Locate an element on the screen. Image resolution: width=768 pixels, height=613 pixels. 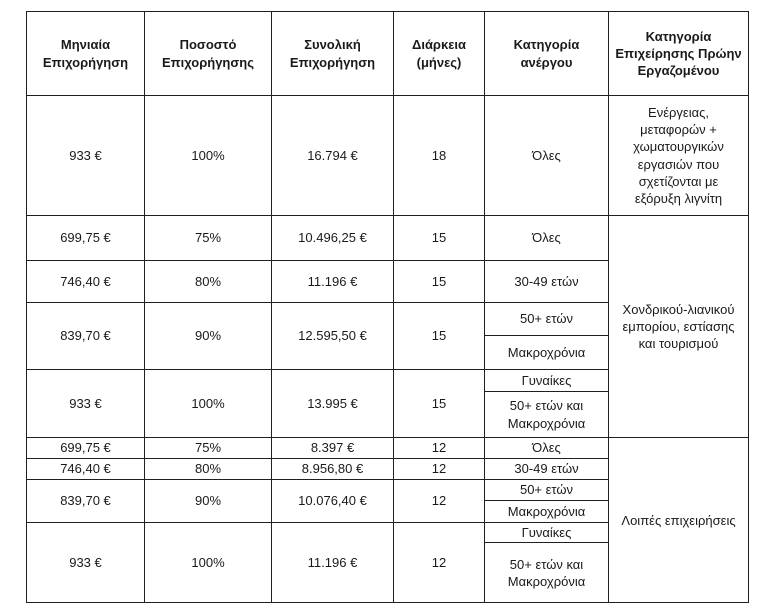
cell-total-subsidy: 8.956,80 € is located at coordinates (332, 469).